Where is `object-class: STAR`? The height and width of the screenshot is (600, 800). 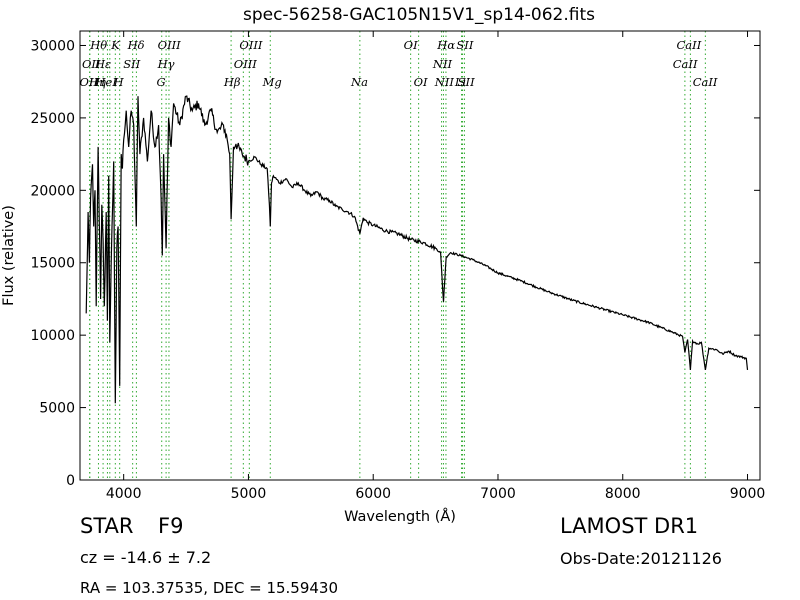
object-class: STAR is located at coordinates (107, 526).